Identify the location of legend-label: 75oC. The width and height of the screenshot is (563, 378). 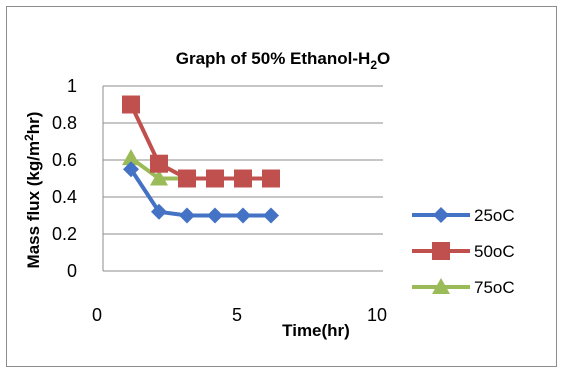
(494, 287).